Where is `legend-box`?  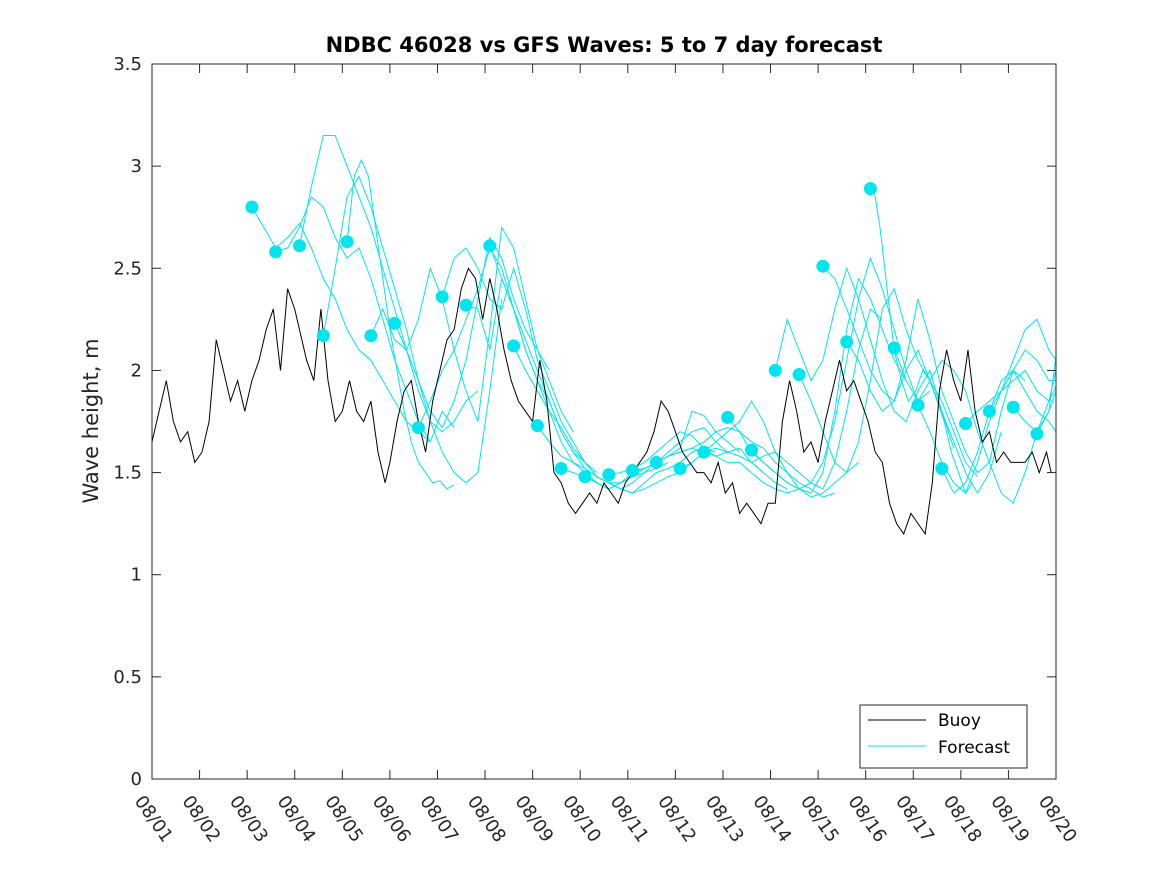
legend-box is located at coordinates (943, 736).